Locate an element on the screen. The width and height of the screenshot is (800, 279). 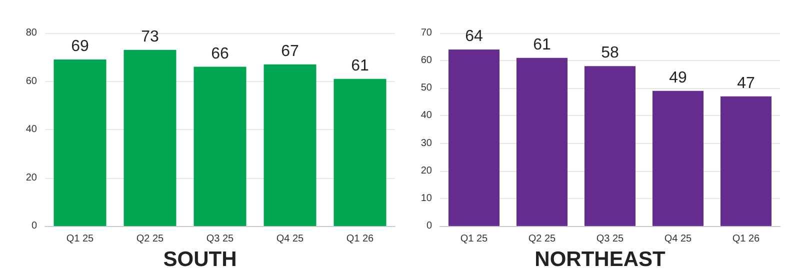
data-label: 58 is located at coordinates (610, 53).